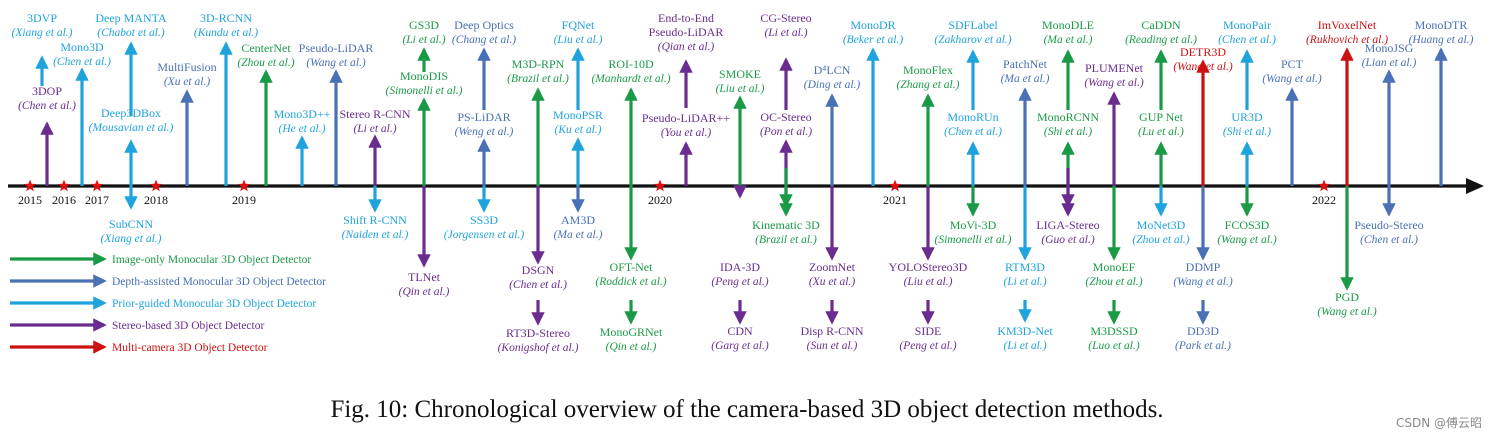 Image resolution: width=1494 pixels, height=439 pixels. I want to click on method-monojsg: MonoJSG (Lian et al.), so click(1389, 113).